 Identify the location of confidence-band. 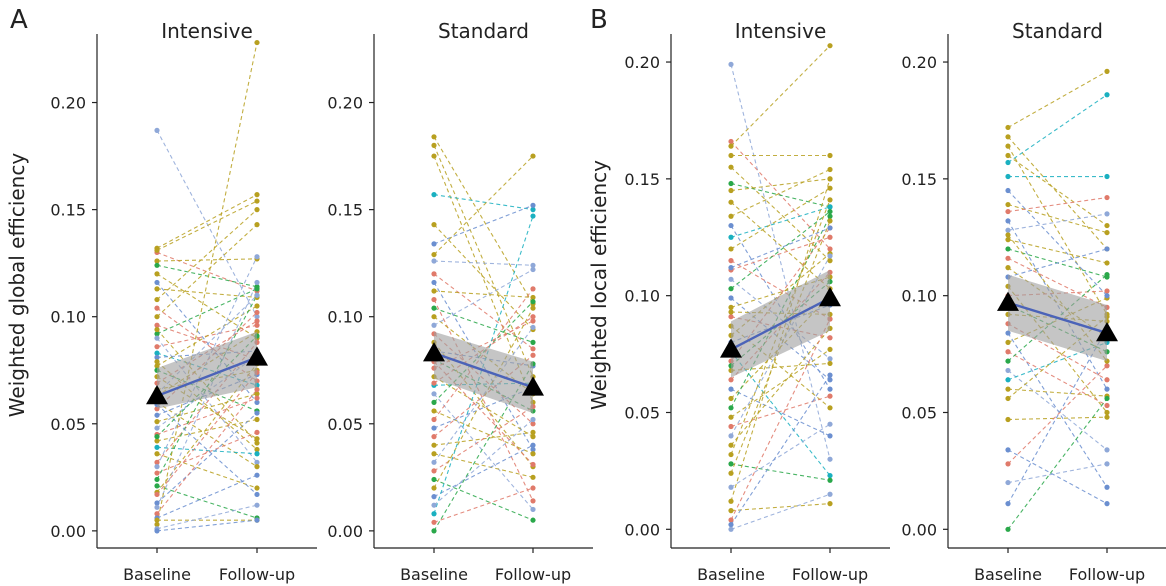
(207, 370).